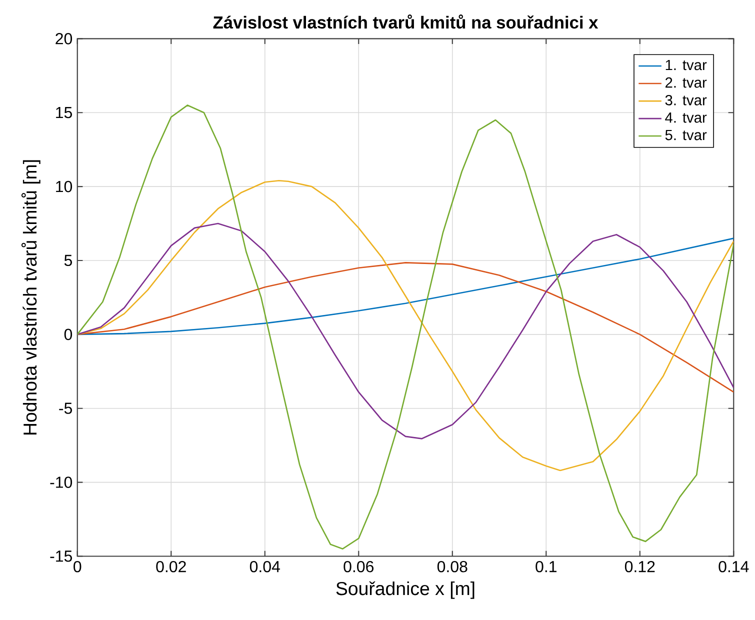 This screenshot has width=755, height=620. Describe the element at coordinates (61, 556) in the screenshot. I see `y-tick-label: -15` at that location.